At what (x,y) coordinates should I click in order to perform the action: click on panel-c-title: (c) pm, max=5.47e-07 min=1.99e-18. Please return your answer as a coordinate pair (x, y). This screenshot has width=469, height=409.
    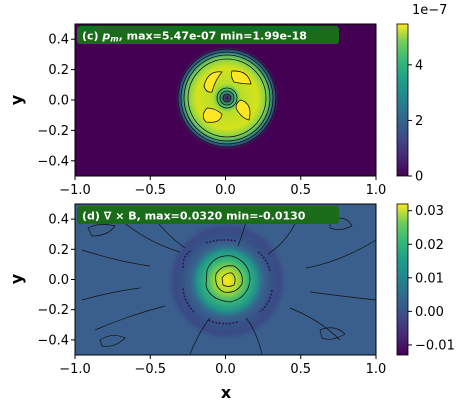
    Looking at the image, I should click on (194, 37).